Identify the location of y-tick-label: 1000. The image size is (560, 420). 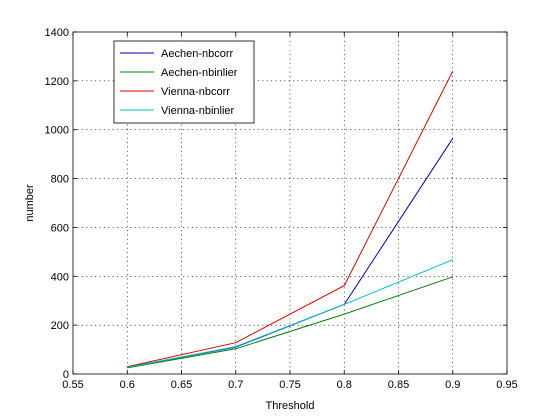
(57, 131).